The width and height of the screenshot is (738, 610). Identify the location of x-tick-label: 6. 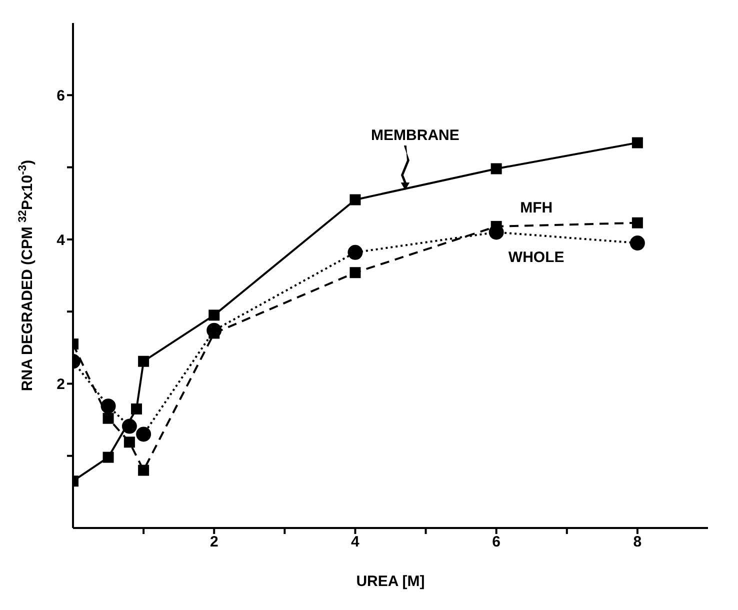
(496, 542).